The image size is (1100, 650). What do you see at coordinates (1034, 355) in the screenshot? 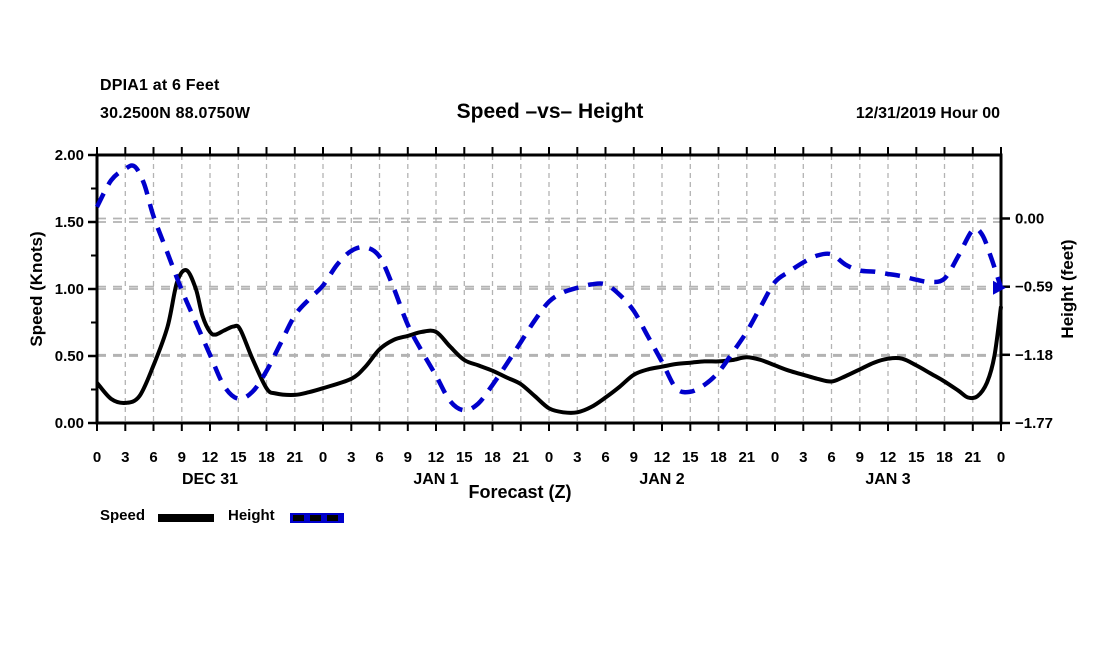
I see `right-tick-label: −1.18` at bounding box center [1034, 355].